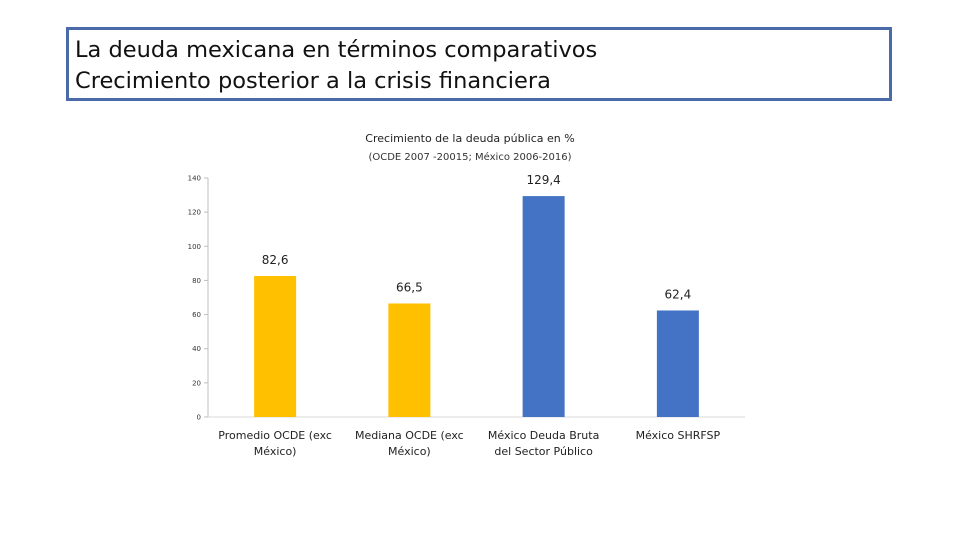 Image resolution: width=960 pixels, height=540 pixels. I want to click on y-tick-label: 120, so click(194, 213).